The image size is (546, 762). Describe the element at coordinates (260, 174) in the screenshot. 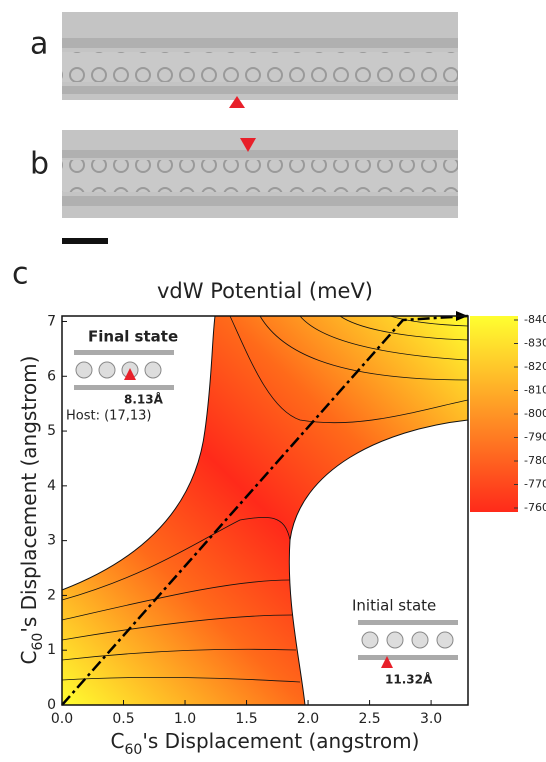

I see `tem-image-b` at that location.